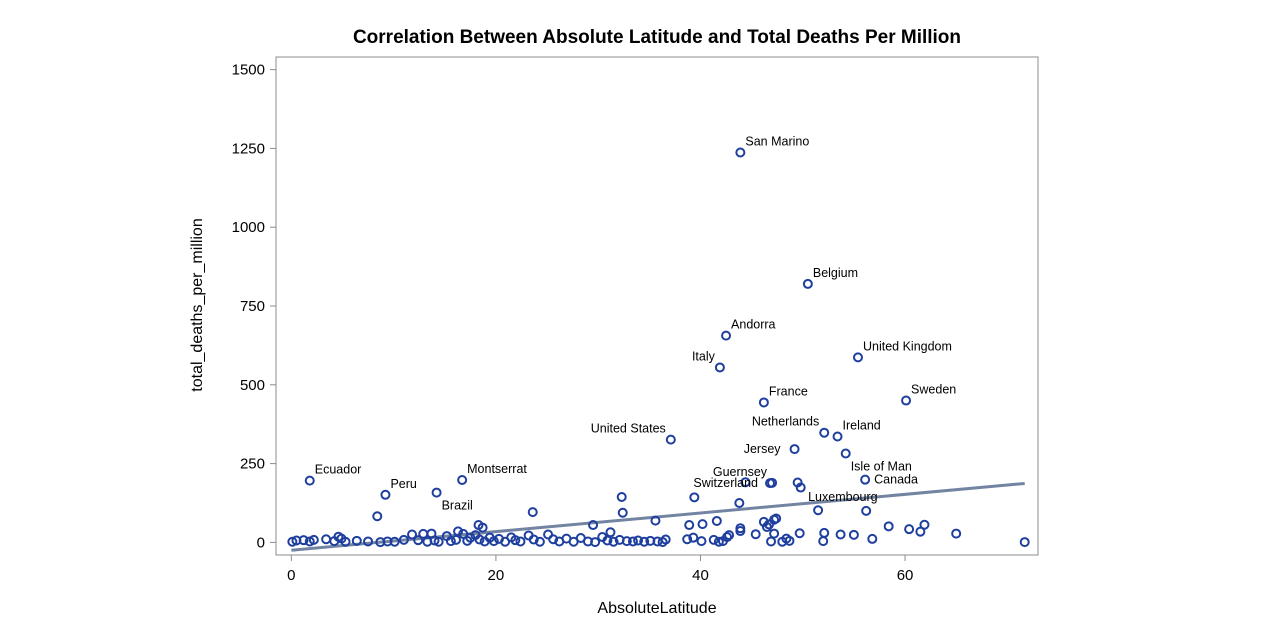 This screenshot has width=1280, height=640. I want to click on point-label: Peru, so click(403, 484).